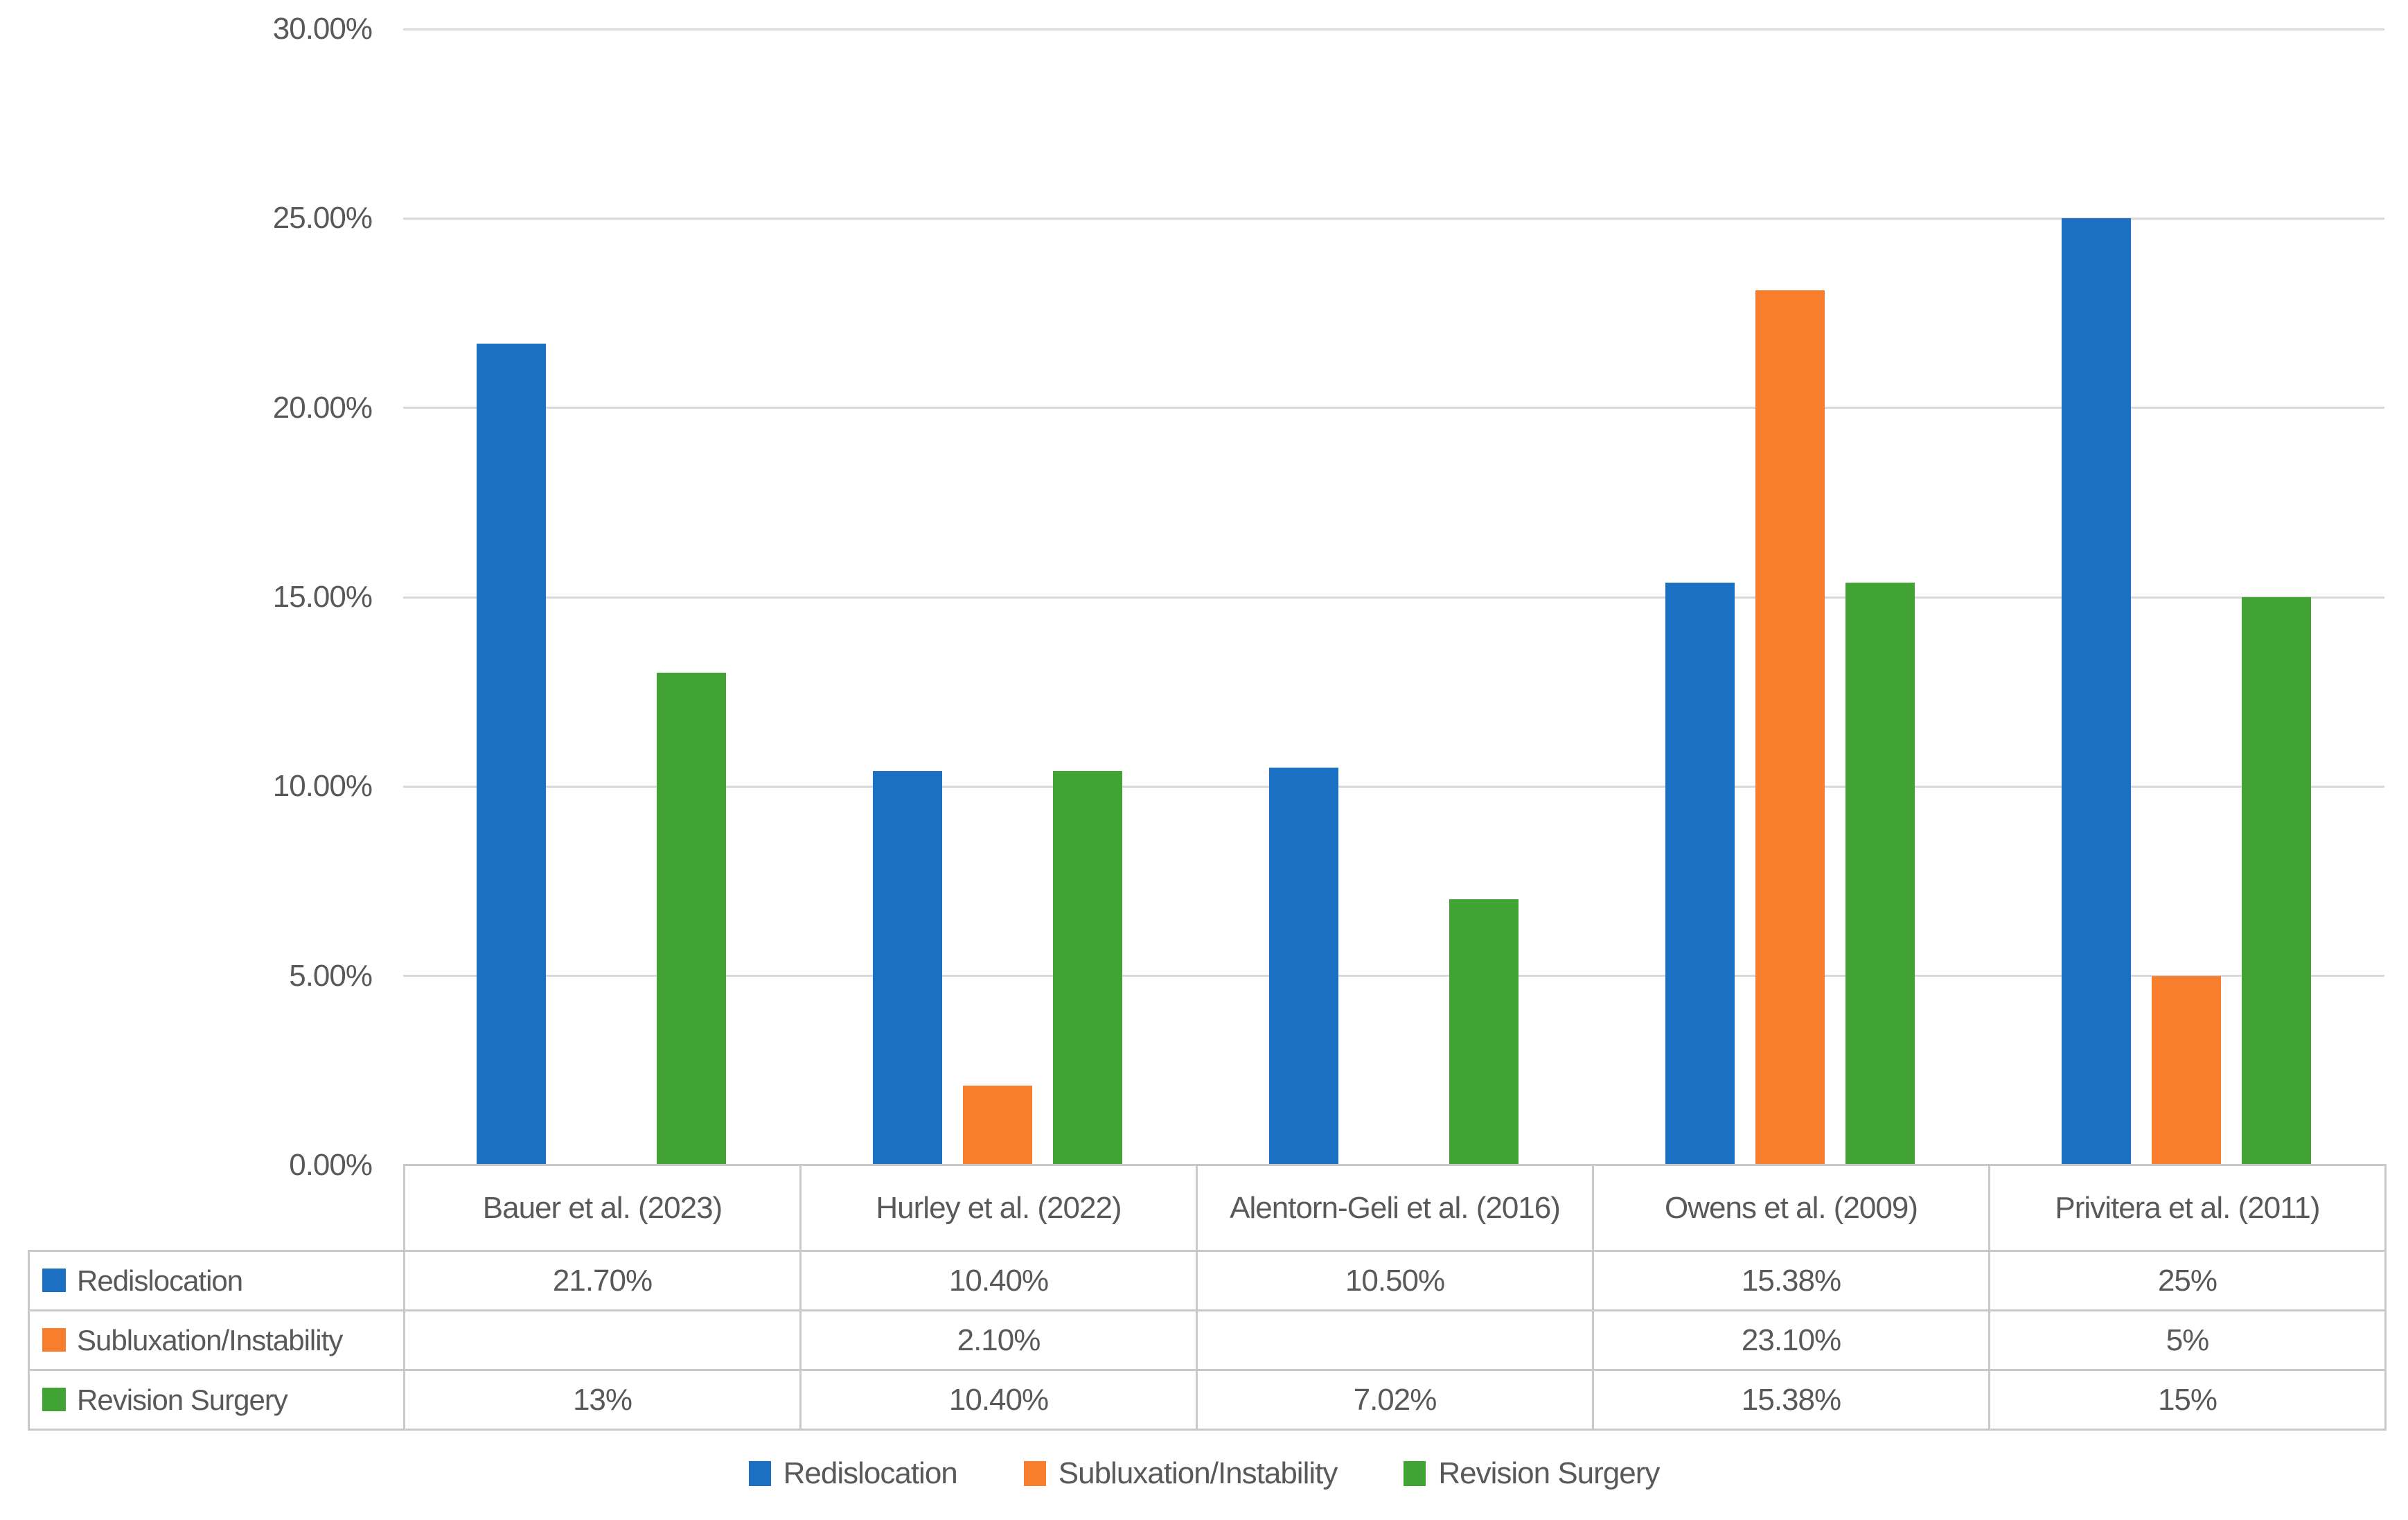 The height and width of the screenshot is (1520, 2408). I want to click on legend-item: Revision Surgery, so click(1532, 1473).